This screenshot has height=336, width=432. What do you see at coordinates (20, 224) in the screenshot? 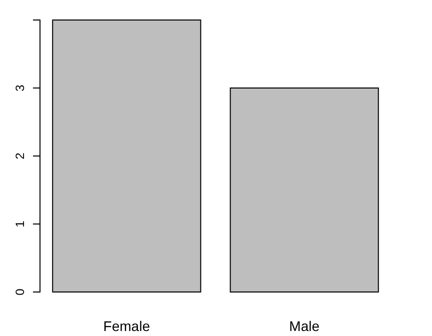
I see `y-tick-label: 1` at bounding box center [20, 224].